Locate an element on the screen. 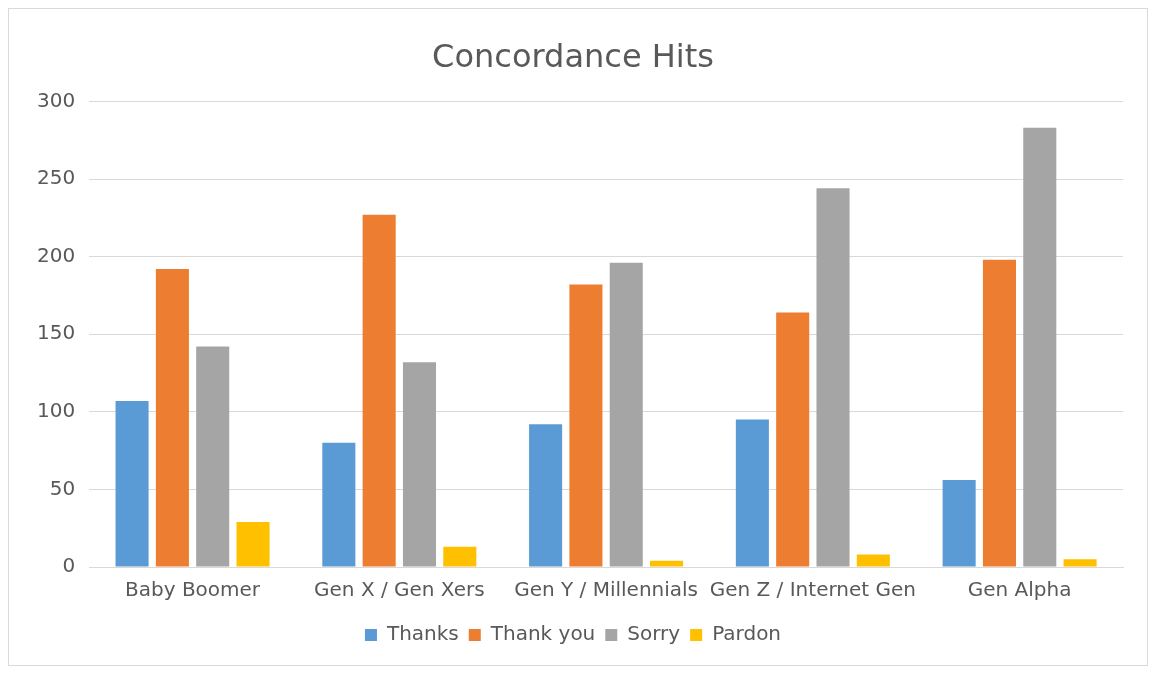 Image resolution: width=1156 pixels, height=674 pixels. x-tick-label: Baby Boomer is located at coordinates (193, 589).